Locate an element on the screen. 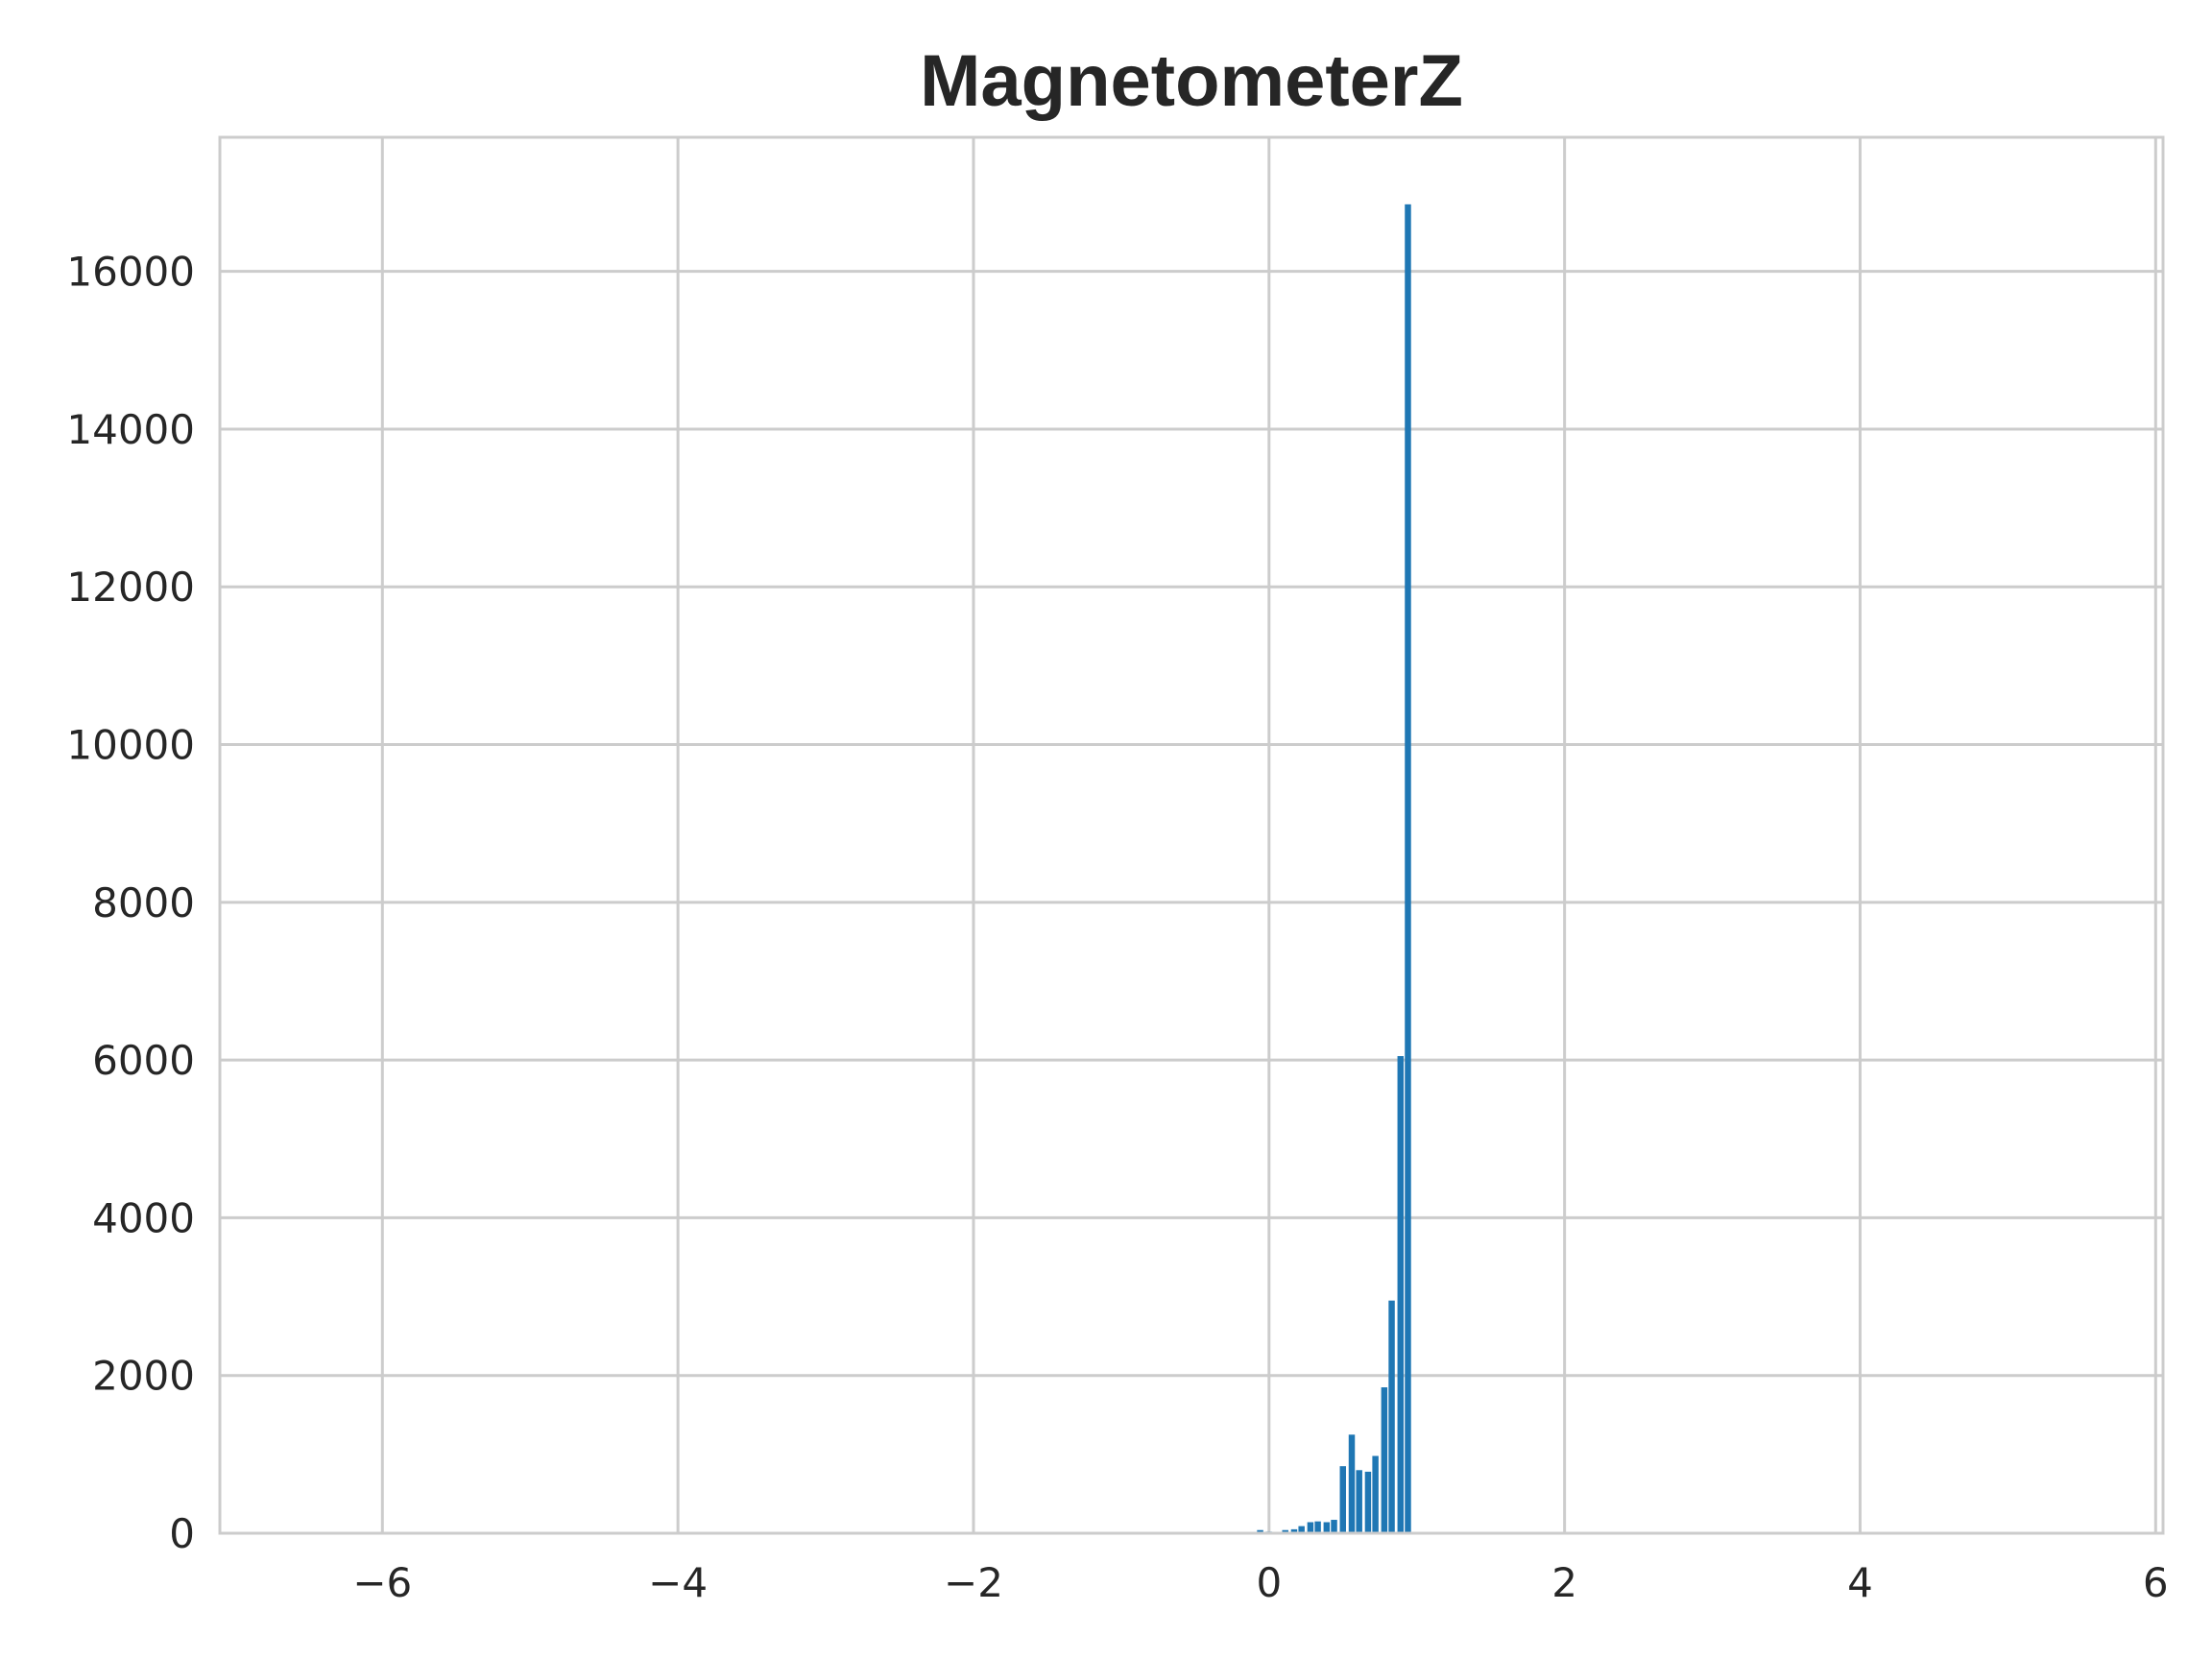 Image resolution: width=2212 pixels, height=1659 pixels. x-tick-label: 4 is located at coordinates (1860, 1582).